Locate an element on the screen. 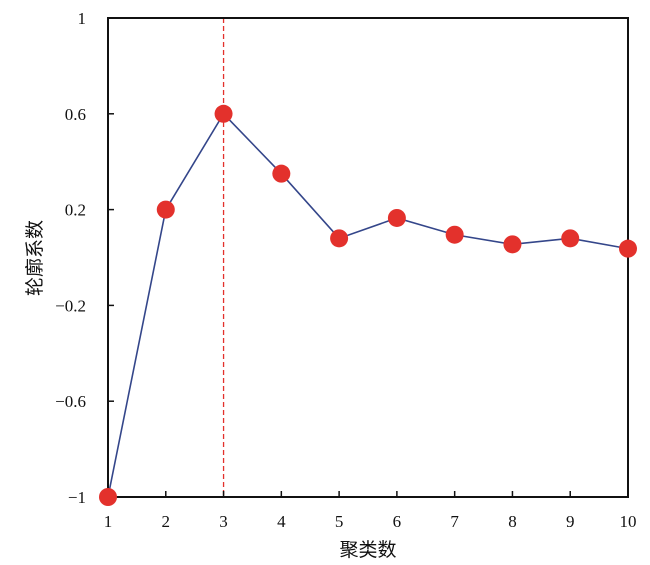 The width and height of the screenshot is (650, 565). x-tick-label: 3 is located at coordinates (223, 521).